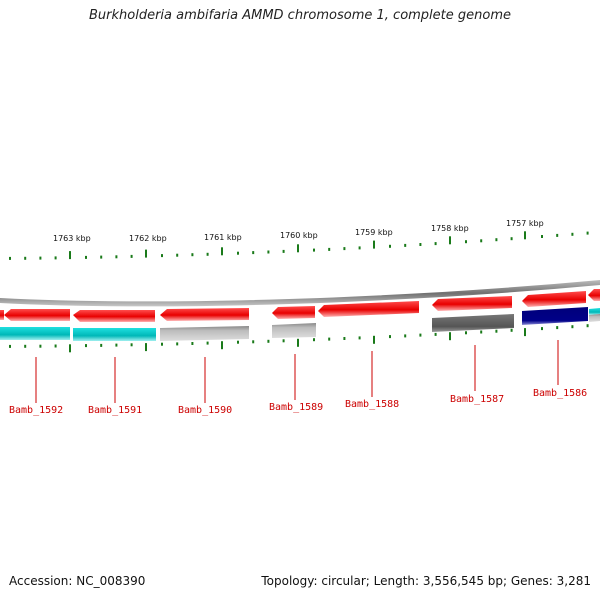 The width and height of the screenshot is (600, 600). Describe the element at coordinates (450, 228) in the screenshot. I see `scale-label: 1758 kbp` at that location.